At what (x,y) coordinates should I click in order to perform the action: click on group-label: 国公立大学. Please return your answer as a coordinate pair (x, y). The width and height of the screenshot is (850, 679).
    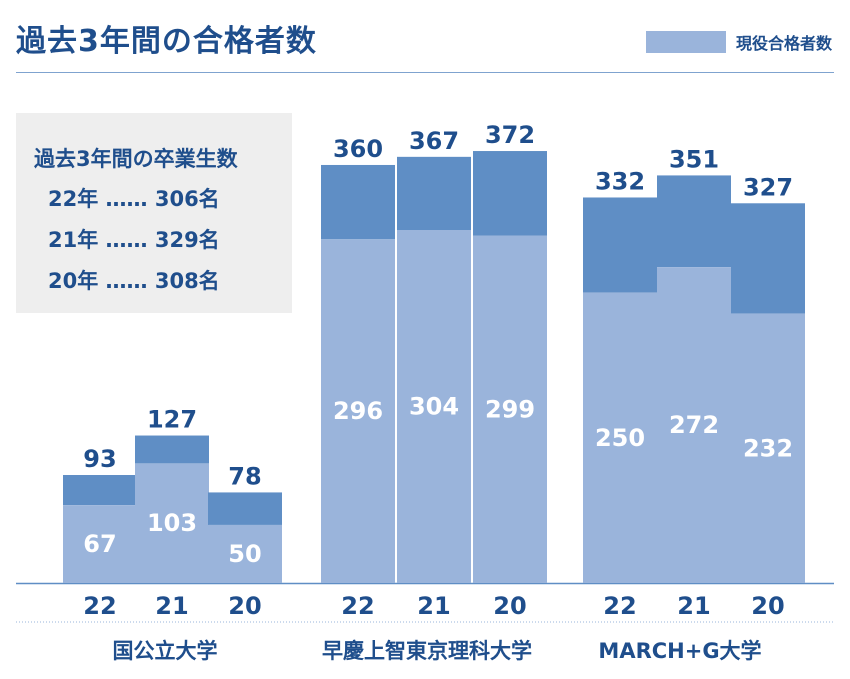
    Looking at the image, I should click on (165, 651).